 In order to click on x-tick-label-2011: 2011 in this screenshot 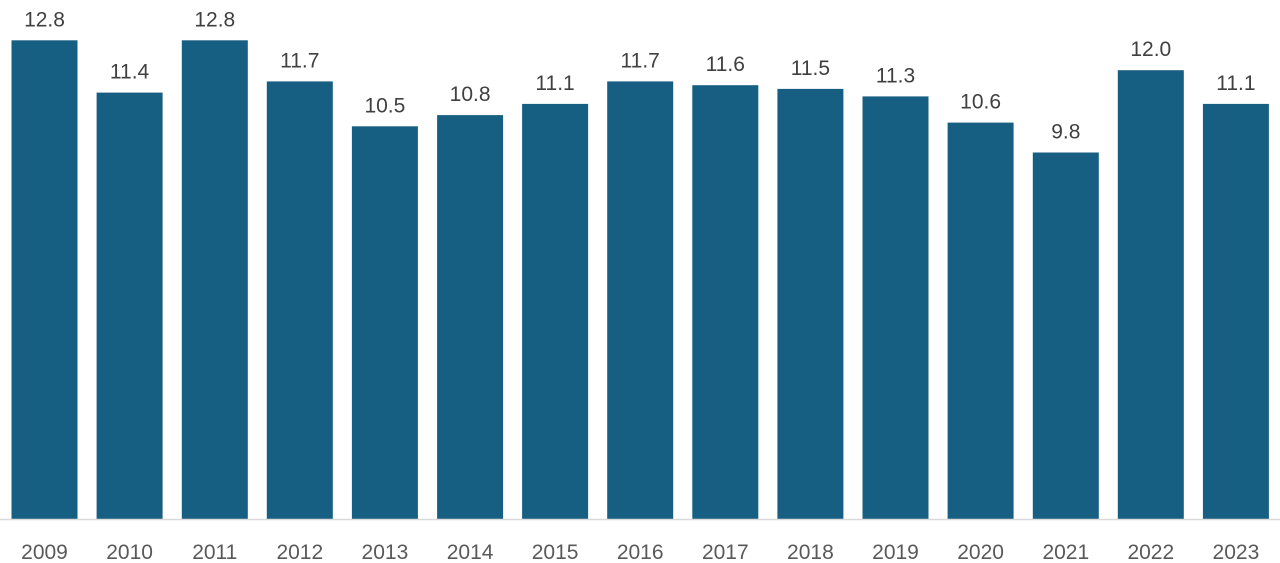, I will do `click(214, 552)`.